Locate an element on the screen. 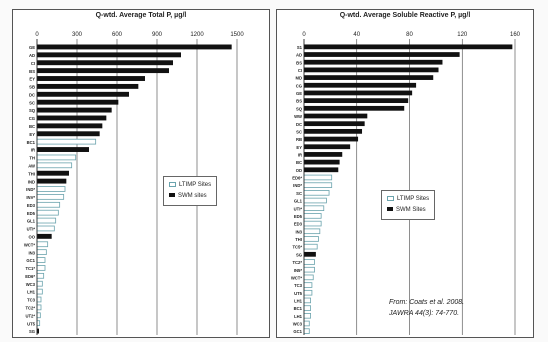 This screenshot has width=548, height=342. category-label: LH1 is located at coordinates (31, 292).